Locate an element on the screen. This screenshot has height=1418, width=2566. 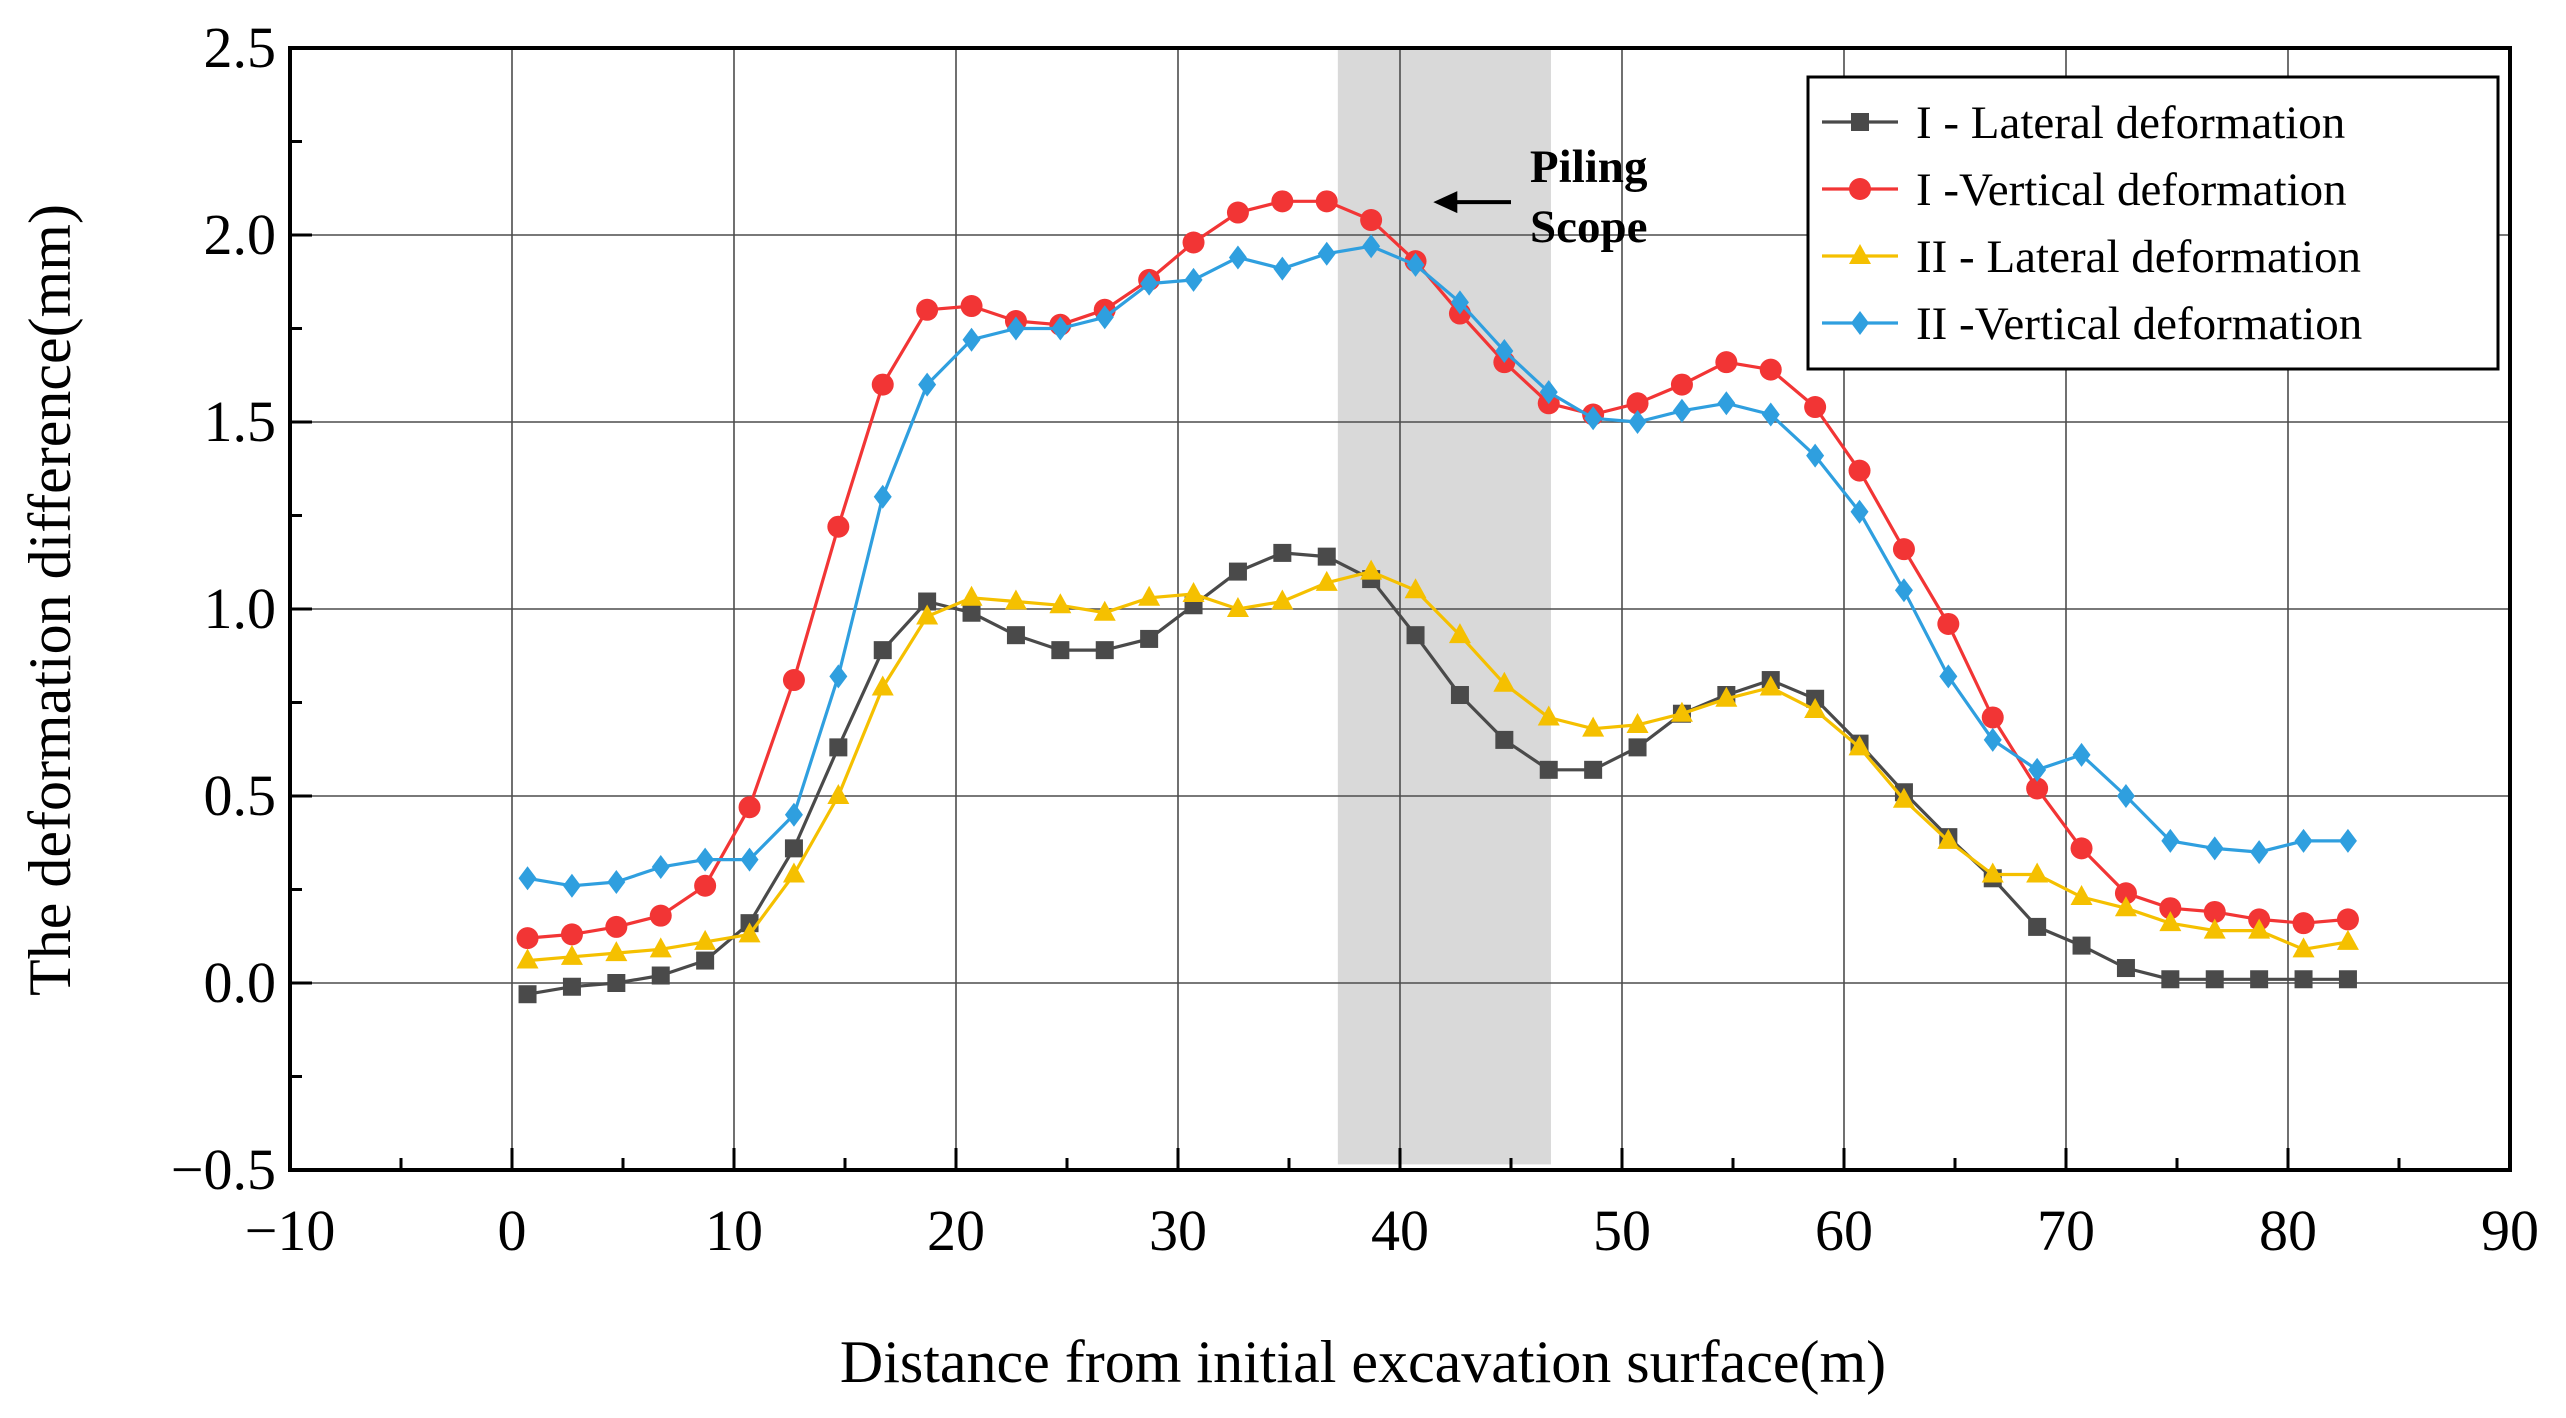
x-tick-label: 70 is located at coordinates (2066, 1230).